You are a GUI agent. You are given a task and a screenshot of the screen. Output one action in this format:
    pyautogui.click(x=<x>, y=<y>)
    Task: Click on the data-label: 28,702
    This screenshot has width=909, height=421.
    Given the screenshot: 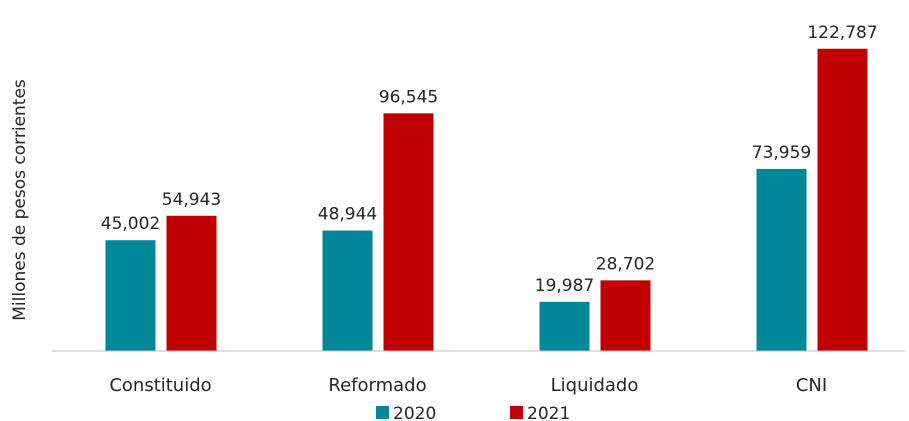 What is the action you would take?
    pyautogui.click(x=625, y=264)
    